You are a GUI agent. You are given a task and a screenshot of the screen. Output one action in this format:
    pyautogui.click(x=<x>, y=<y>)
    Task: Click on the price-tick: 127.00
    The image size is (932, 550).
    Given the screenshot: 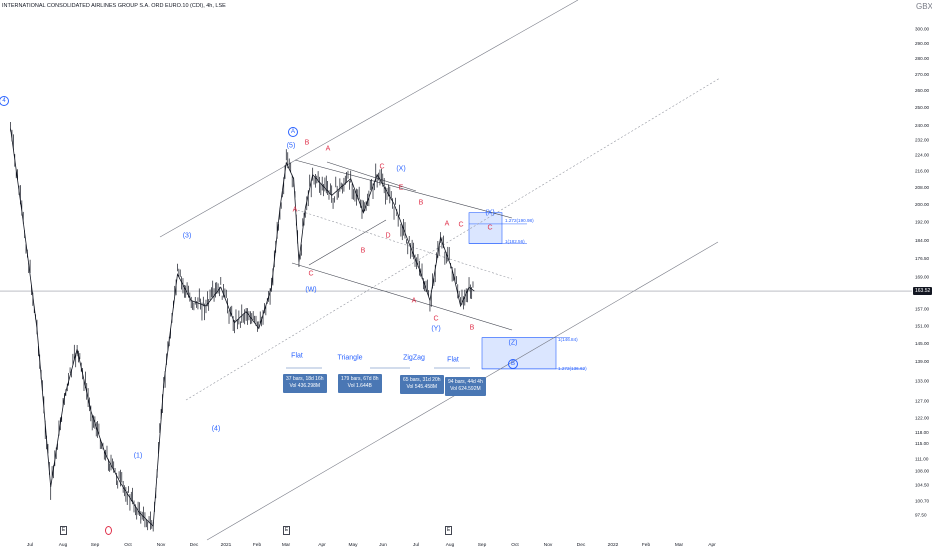 What is the action you would take?
    pyautogui.click(x=922, y=400)
    